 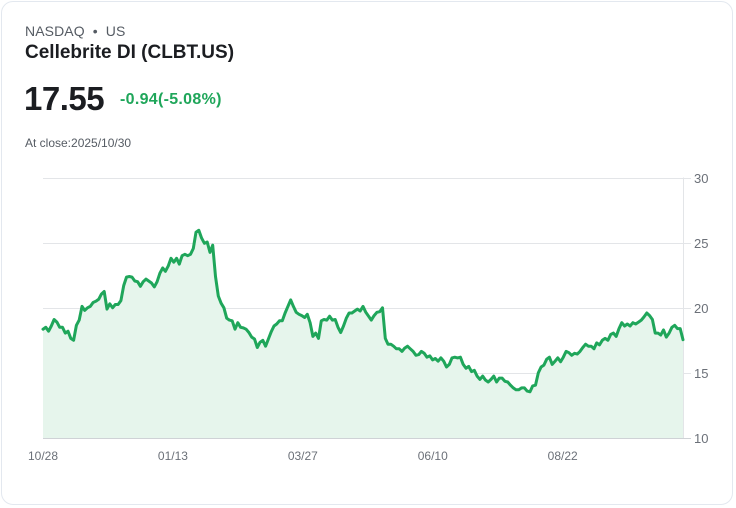 I want to click on y-tick-label: 15, so click(x=701, y=373).